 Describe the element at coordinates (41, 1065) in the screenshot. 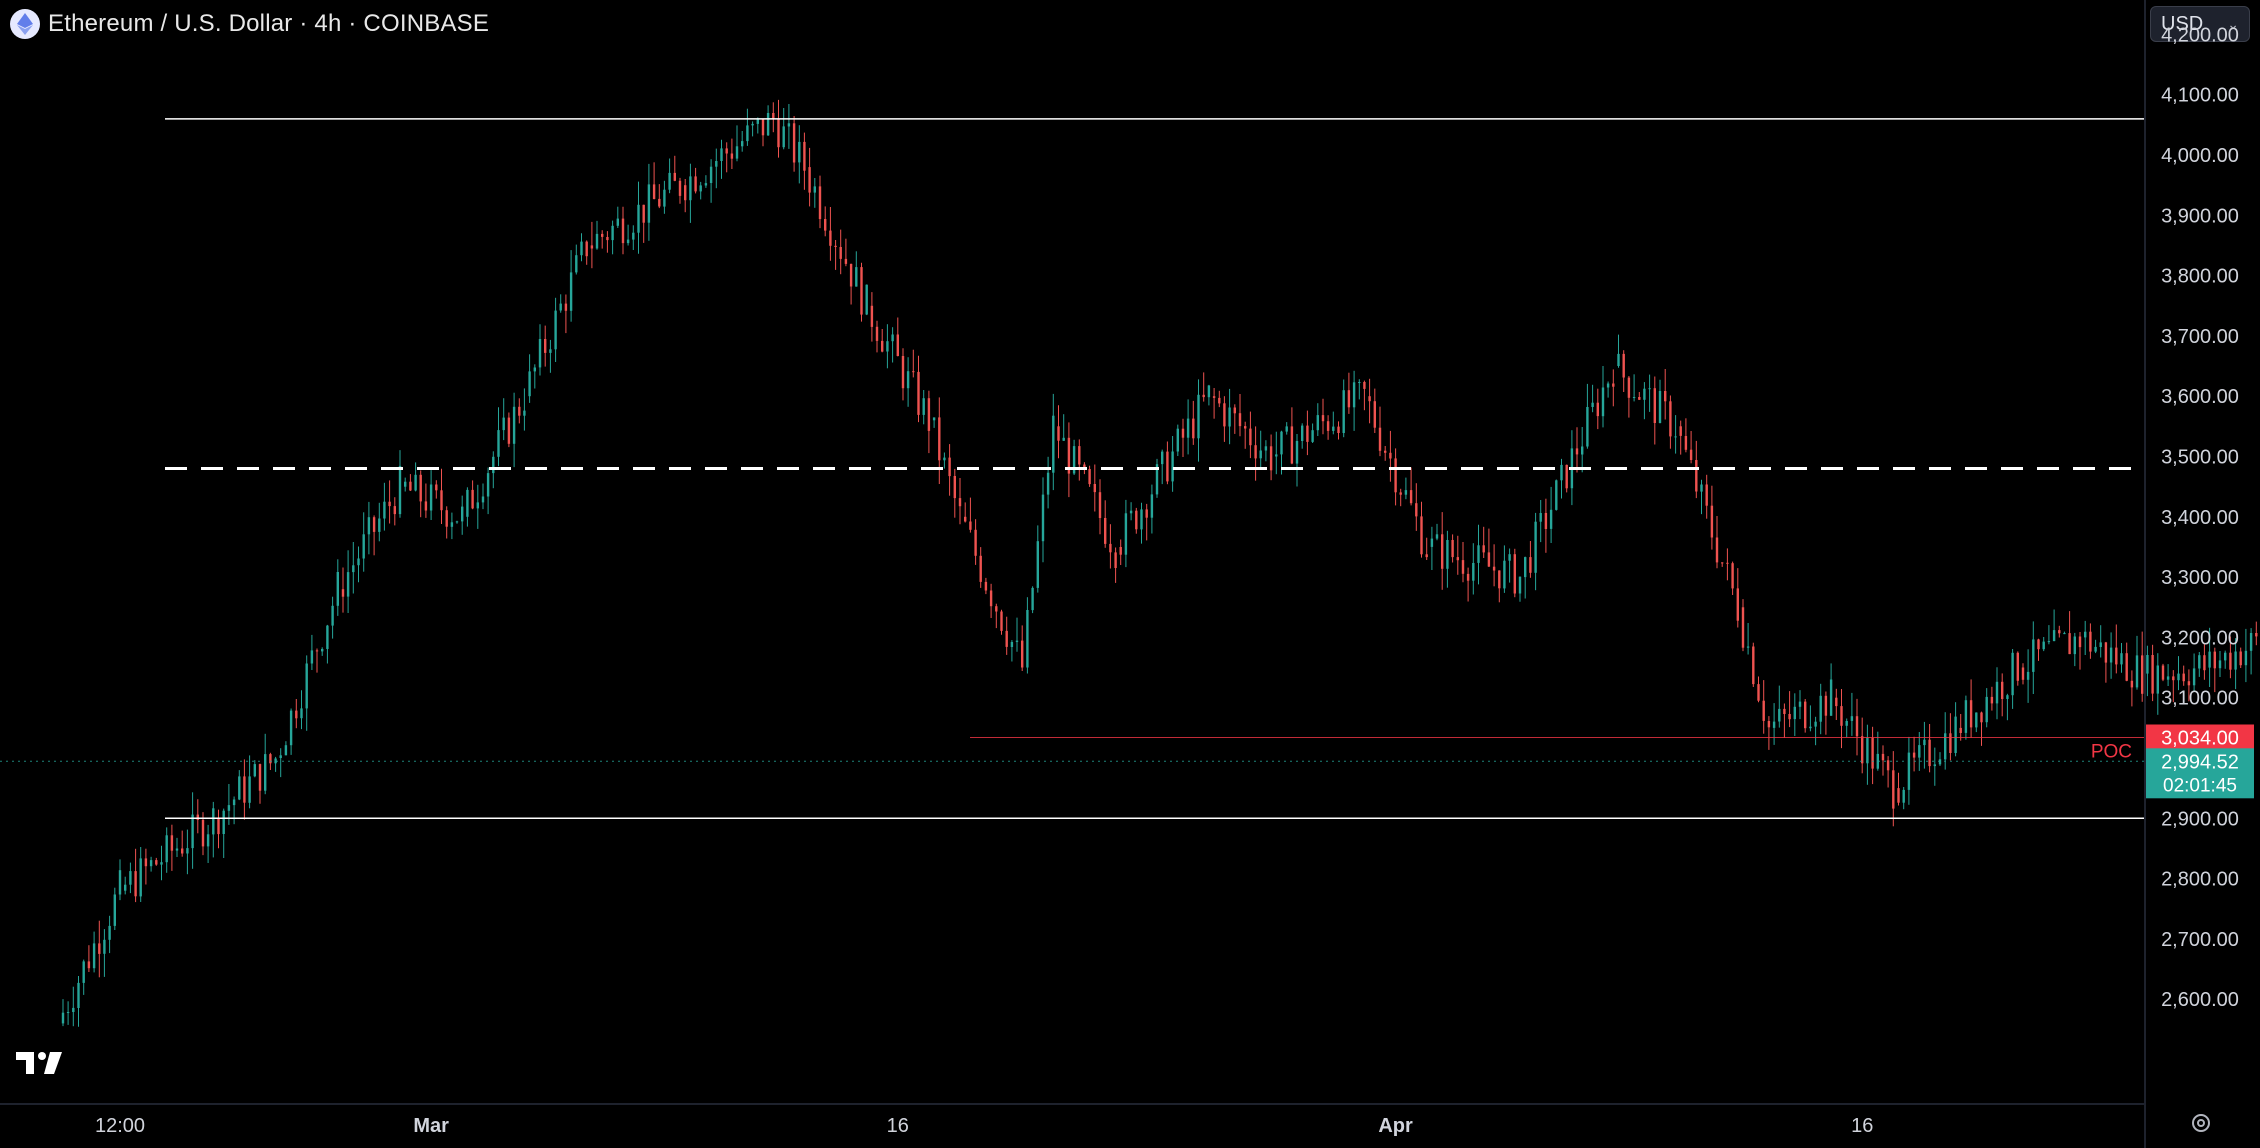

I see `tradingview-logo-icon` at that location.